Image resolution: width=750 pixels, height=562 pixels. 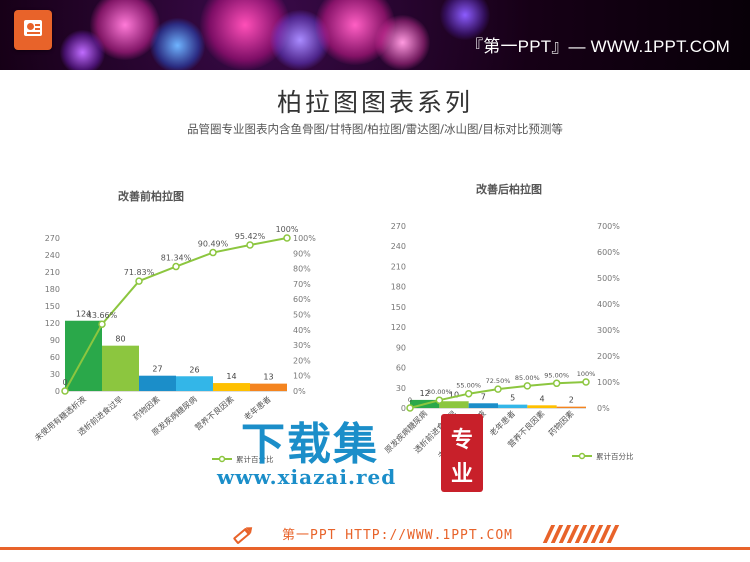 What do you see at coordinates (302, 360) in the screenshot?
I see `y2-tick-label: 20%` at bounding box center [302, 360].